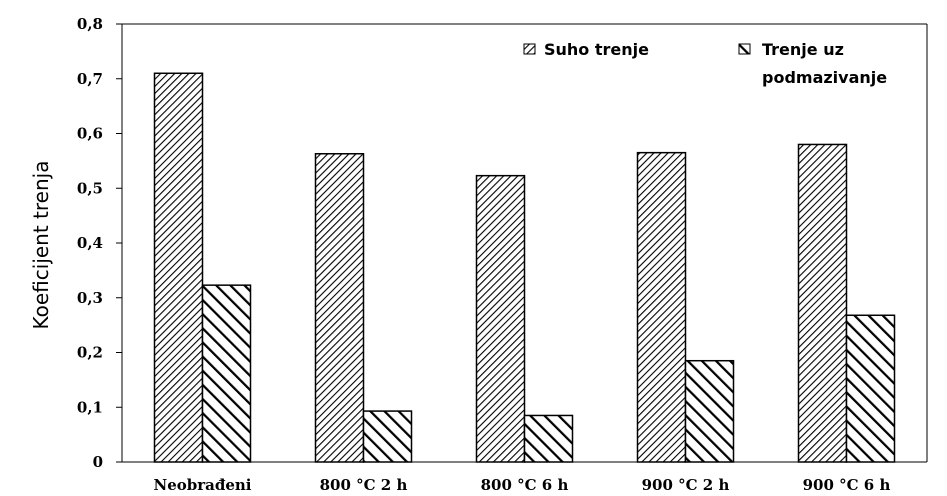  I want to click on x-category-label: 900 °C 2 h, so click(686, 485).